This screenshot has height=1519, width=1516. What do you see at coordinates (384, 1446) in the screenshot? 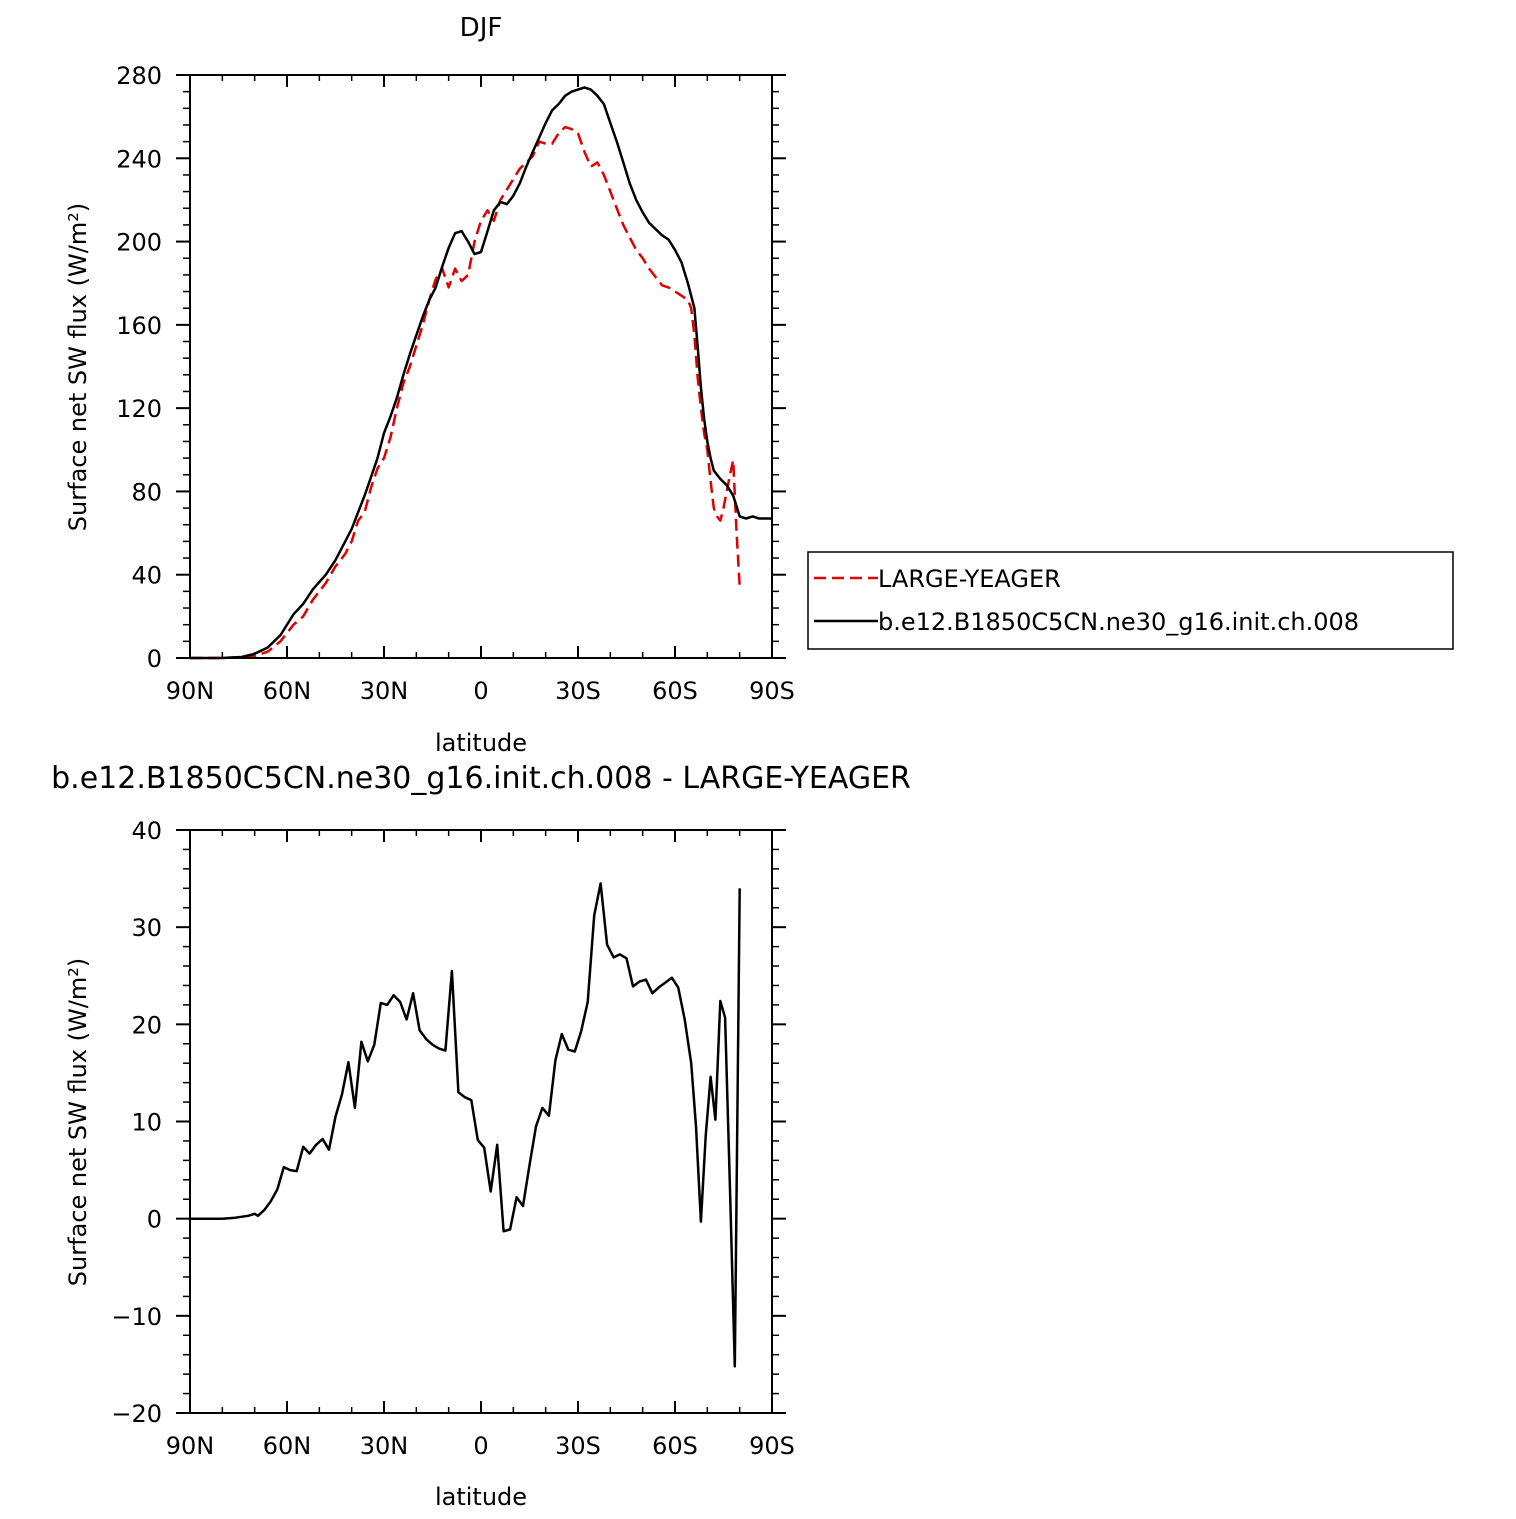
I see `bottom-x-tick-label: 30N` at bounding box center [384, 1446].